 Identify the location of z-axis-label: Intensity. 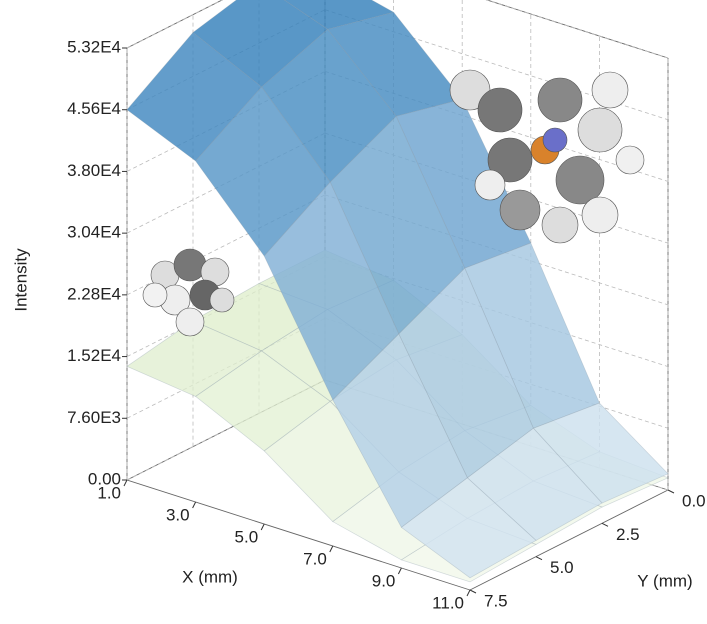
(20, 280).